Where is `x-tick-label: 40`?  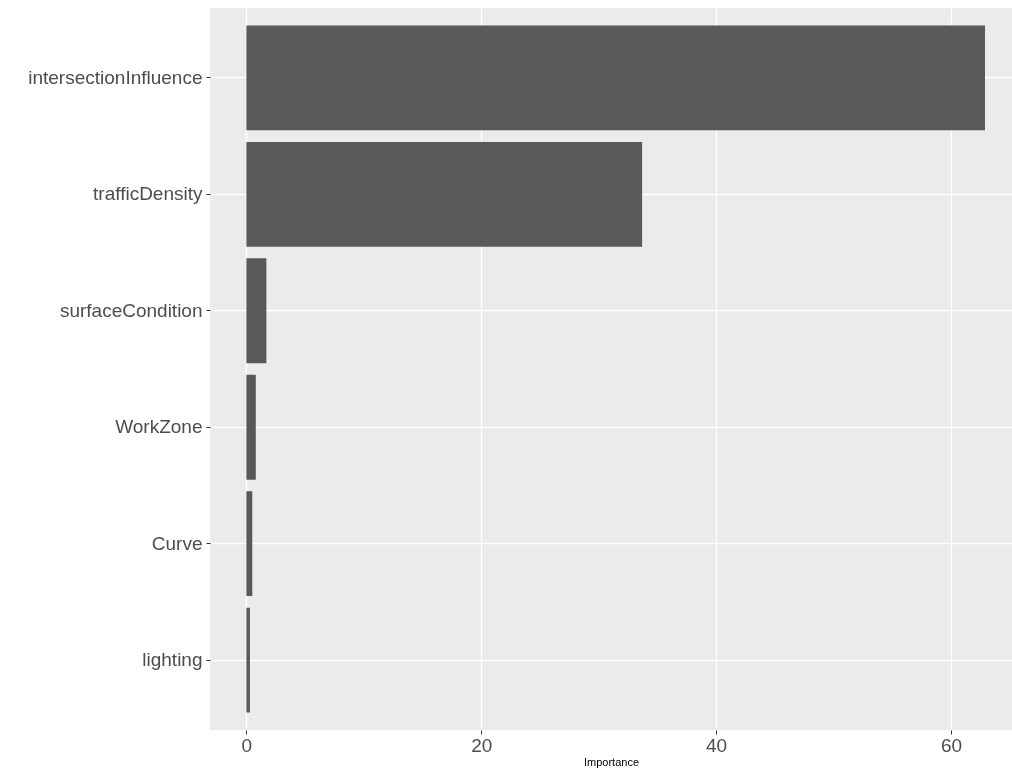
x-tick-label: 40 is located at coordinates (717, 745).